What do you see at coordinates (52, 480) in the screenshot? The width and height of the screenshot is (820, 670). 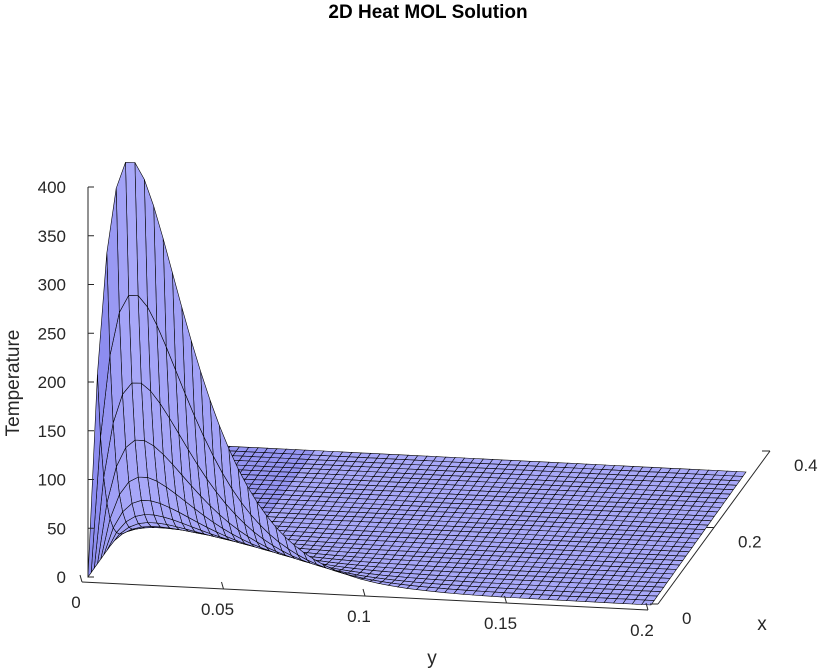 I see `z-tick-label: 100` at bounding box center [52, 480].